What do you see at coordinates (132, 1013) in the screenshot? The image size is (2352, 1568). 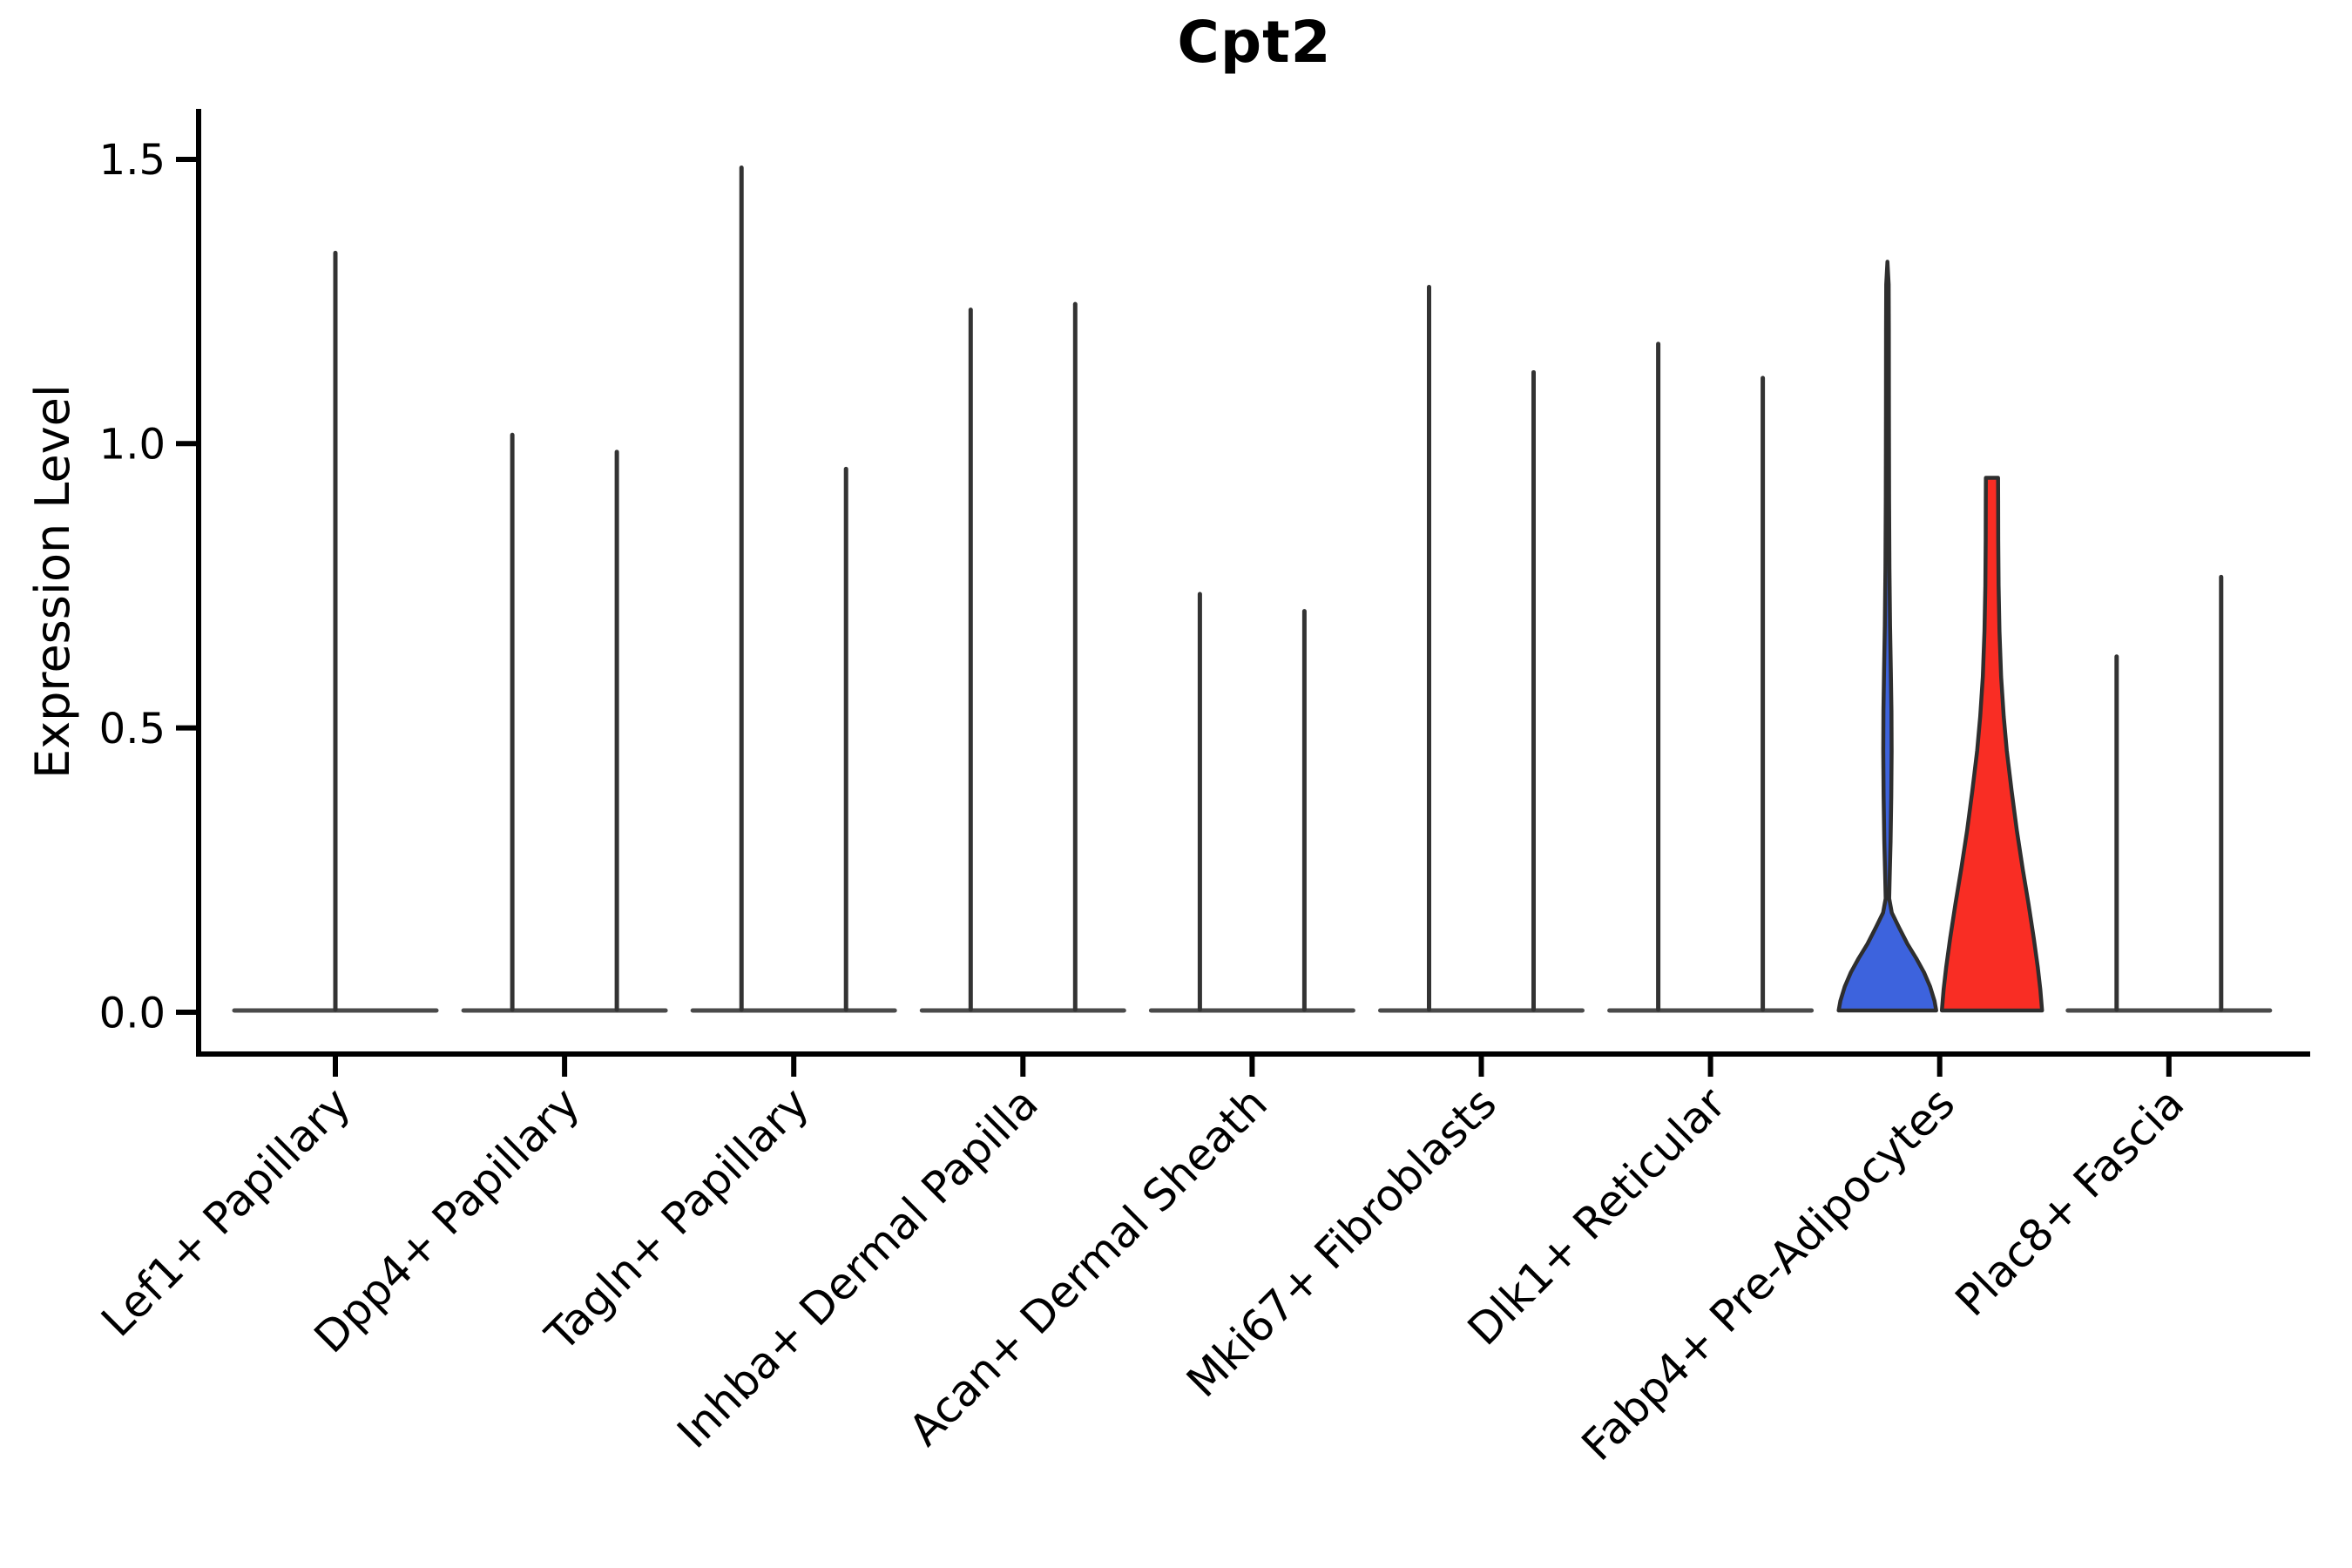 I see `y-tick-label: 0.0` at bounding box center [132, 1013].